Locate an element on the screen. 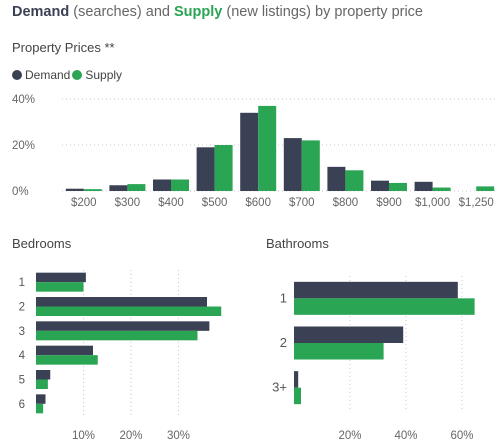  bathrooms-x-tick-label: 60% is located at coordinates (461, 436).